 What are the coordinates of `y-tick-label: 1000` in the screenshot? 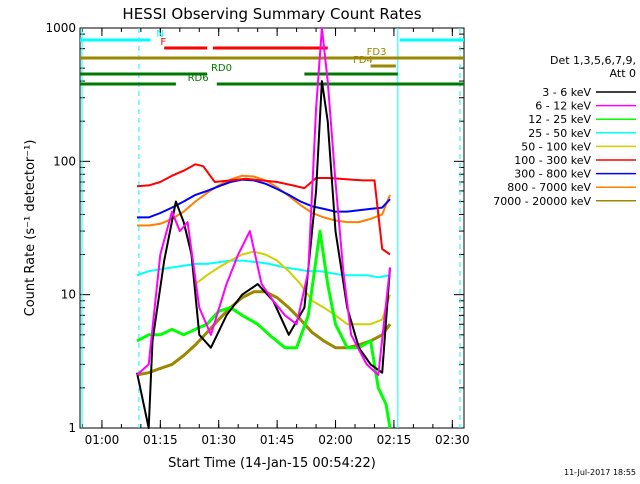 It's located at (60, 28).